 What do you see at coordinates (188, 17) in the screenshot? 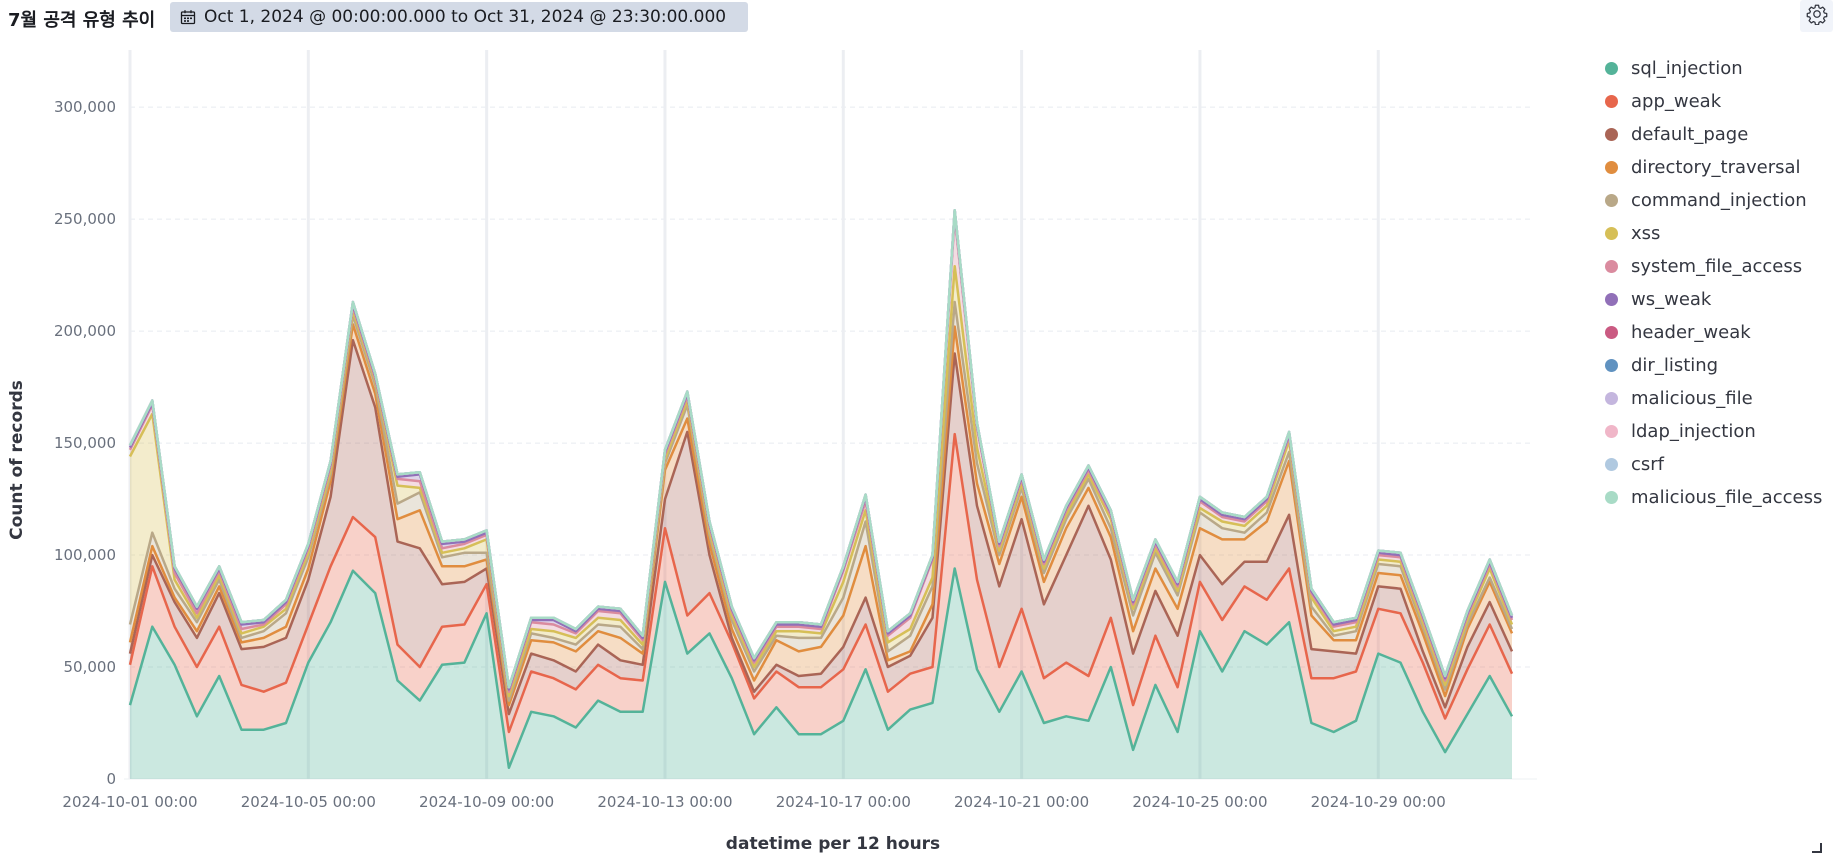
I see `calendar-icon` at bounding box center [188, 17].